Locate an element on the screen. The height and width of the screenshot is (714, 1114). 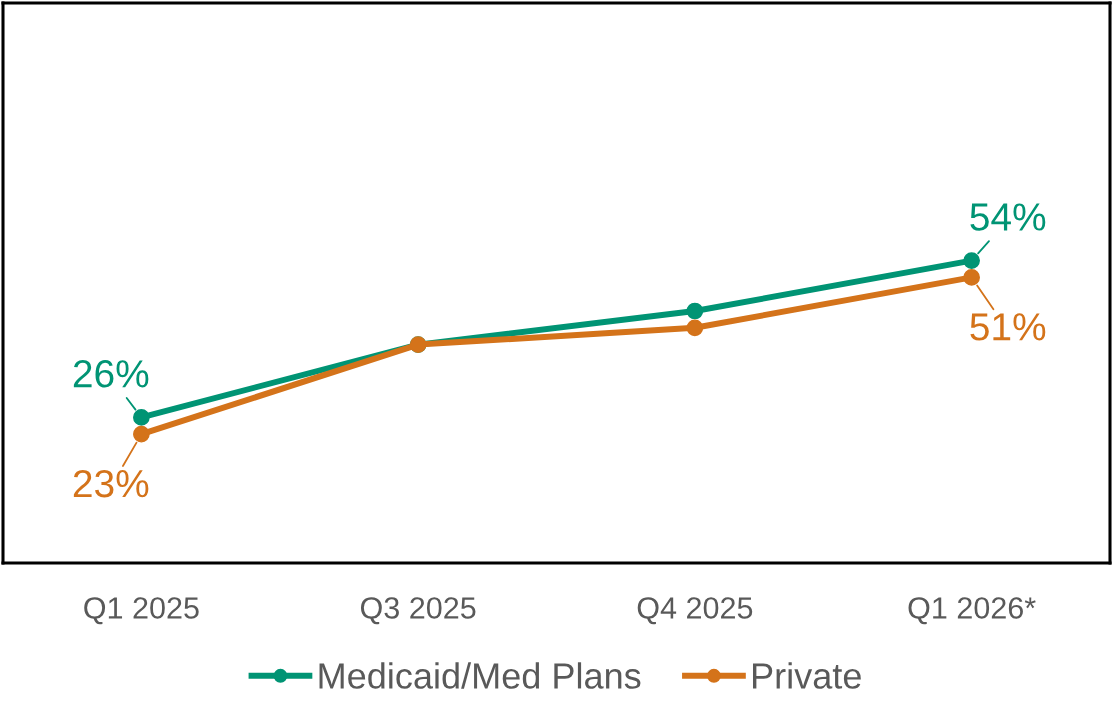
legend-label: Medicaid/Med Plans is located at coordinates (480, 675).